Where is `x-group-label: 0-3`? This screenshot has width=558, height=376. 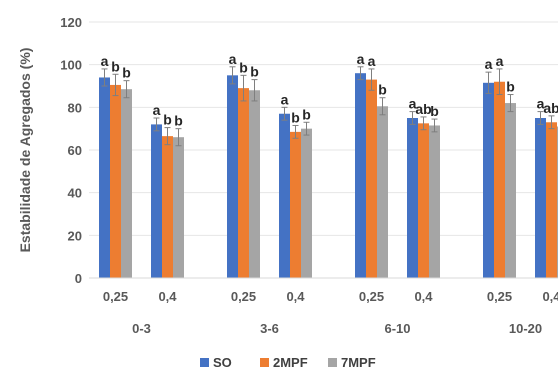 x-group-label: 0-3 is located at coordinates (141, 328).